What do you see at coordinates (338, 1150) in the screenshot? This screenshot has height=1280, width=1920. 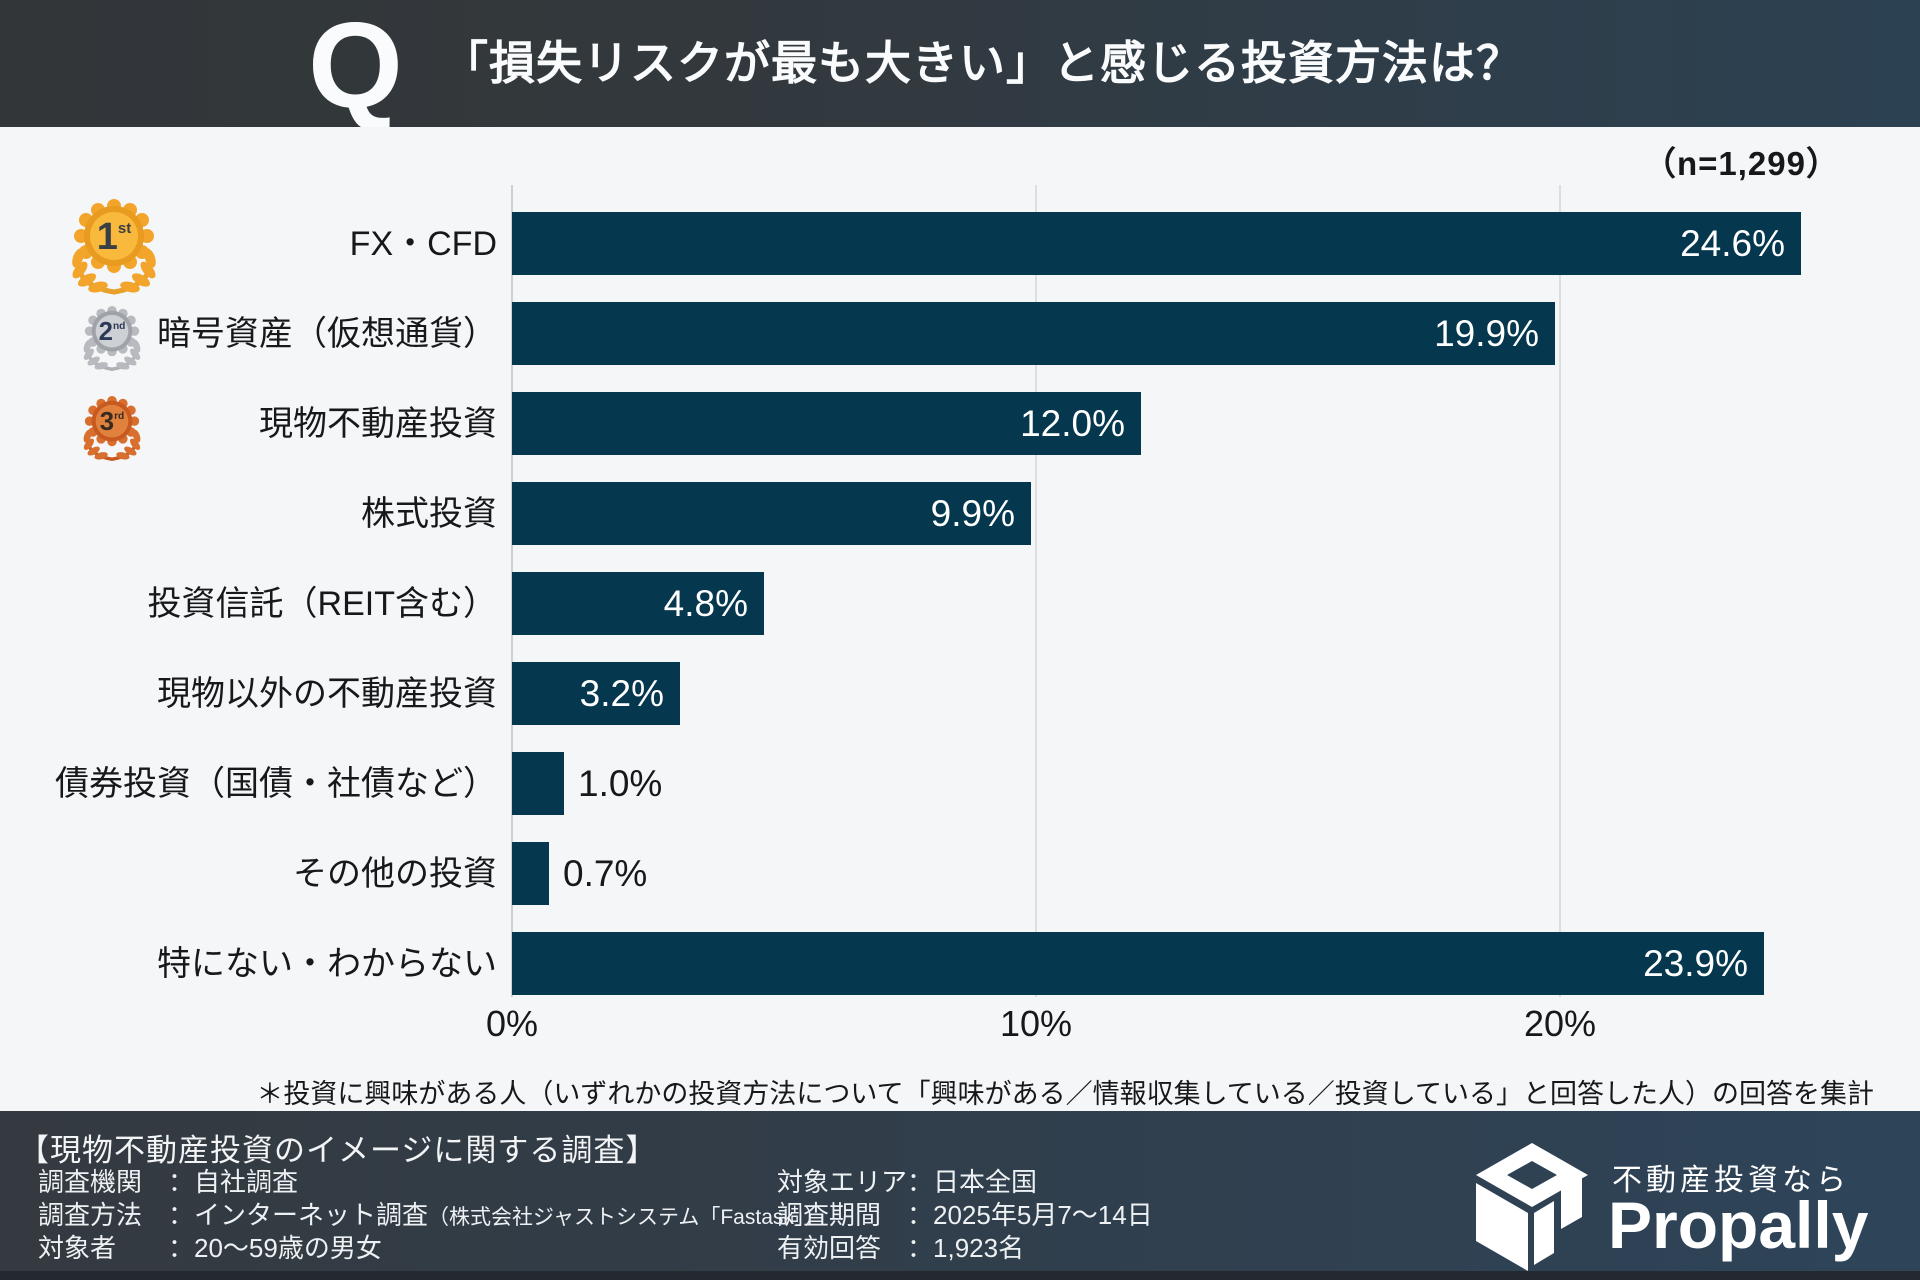 I see `survey-title: 【現物不動産投資のイメージに関する調査】` at bounding box center [338, 1150].